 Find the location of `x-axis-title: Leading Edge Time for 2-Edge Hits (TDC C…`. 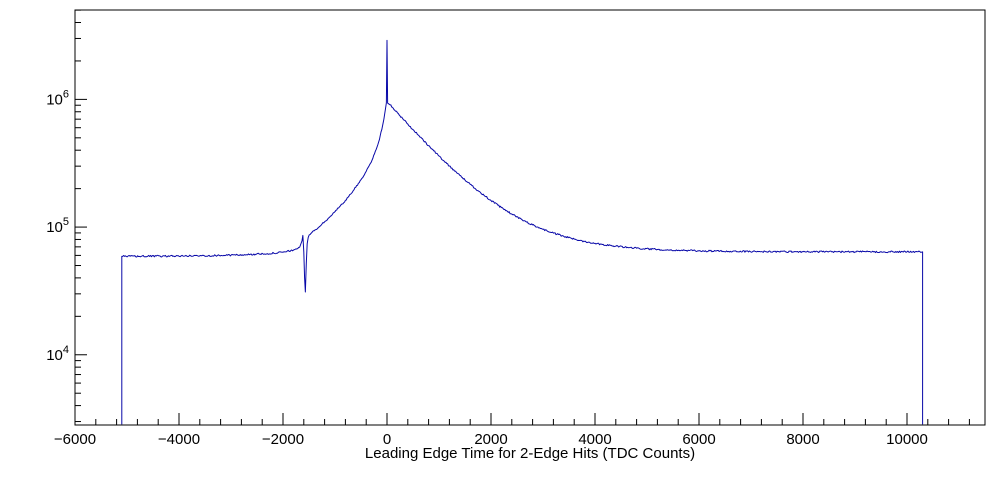

x-axis-title: Leading Edge Time for 2-Edge Hits (TDC C… is located at coordinates (530, 453).